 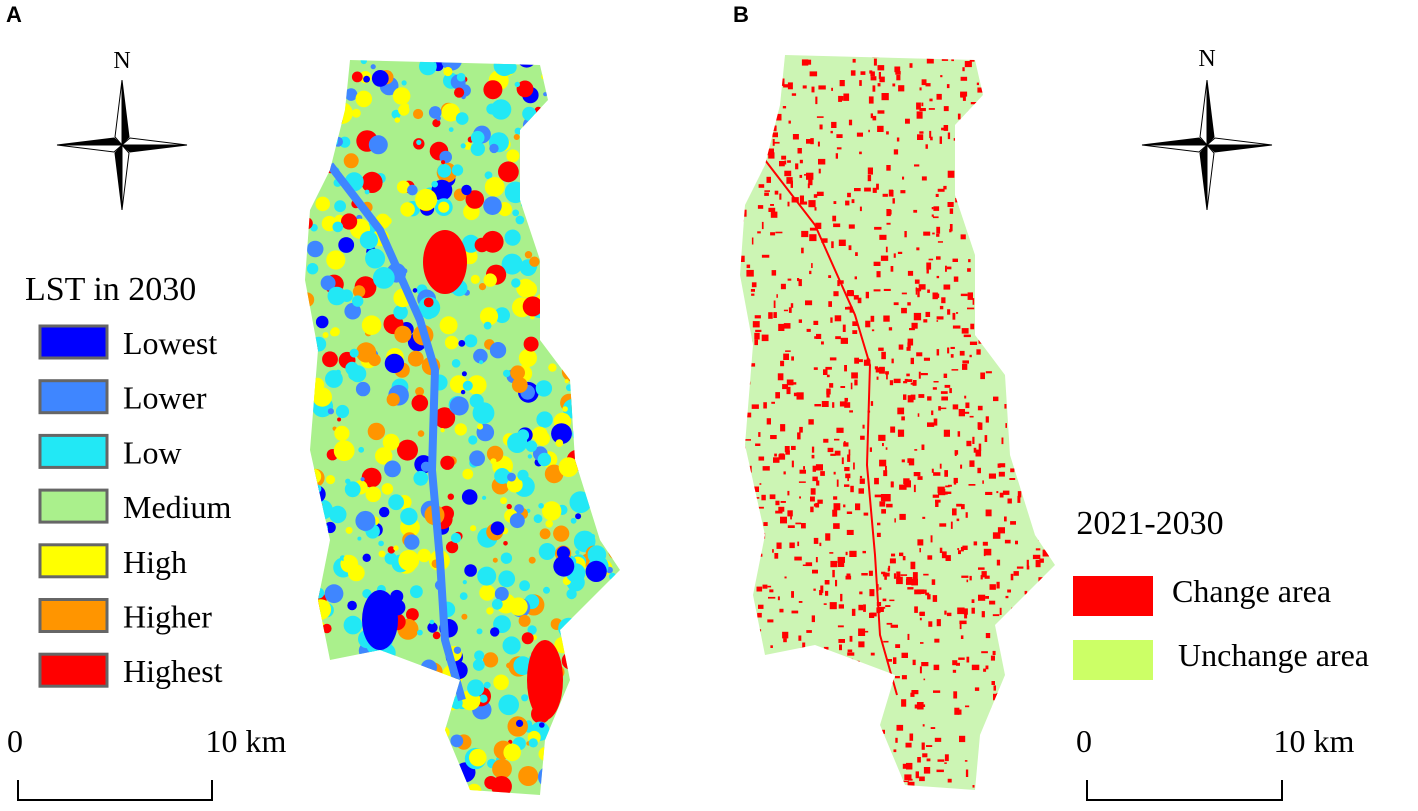 What do you see at coordinates (73, 615) in the screenshot?
I see `legend-swatch` at bounding box center [73, 615].